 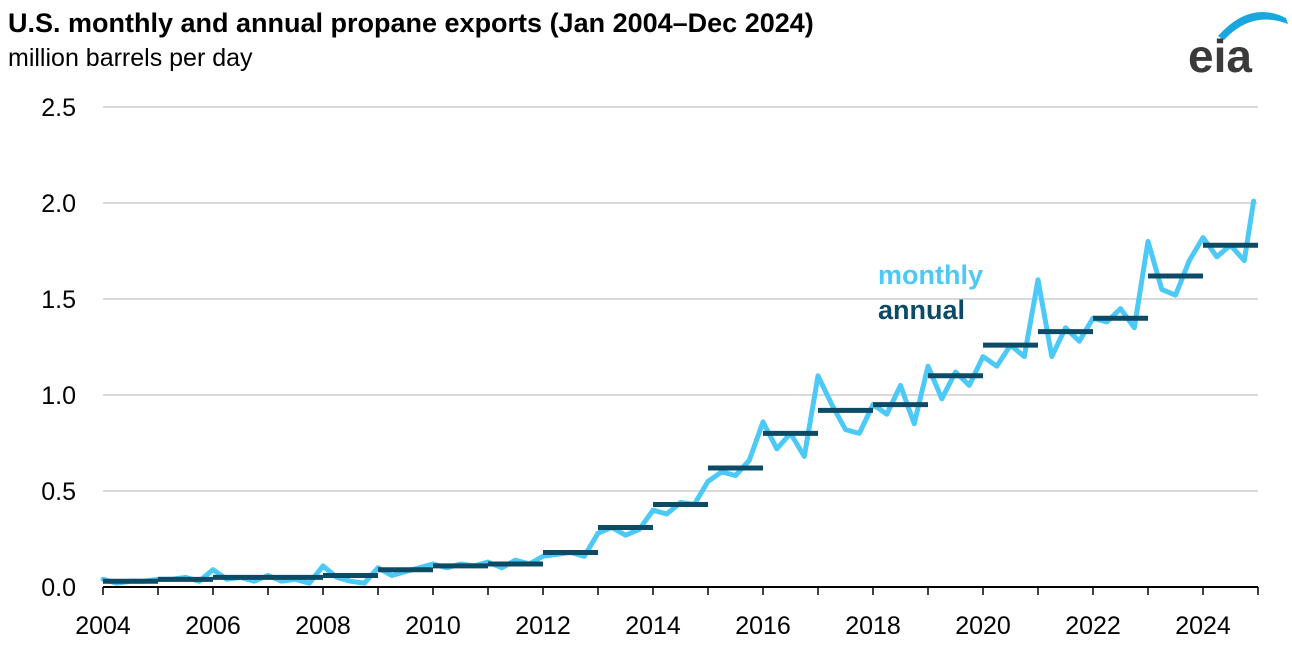 I want to click on x-tick-label: 2012, so click(x=543, y=626).